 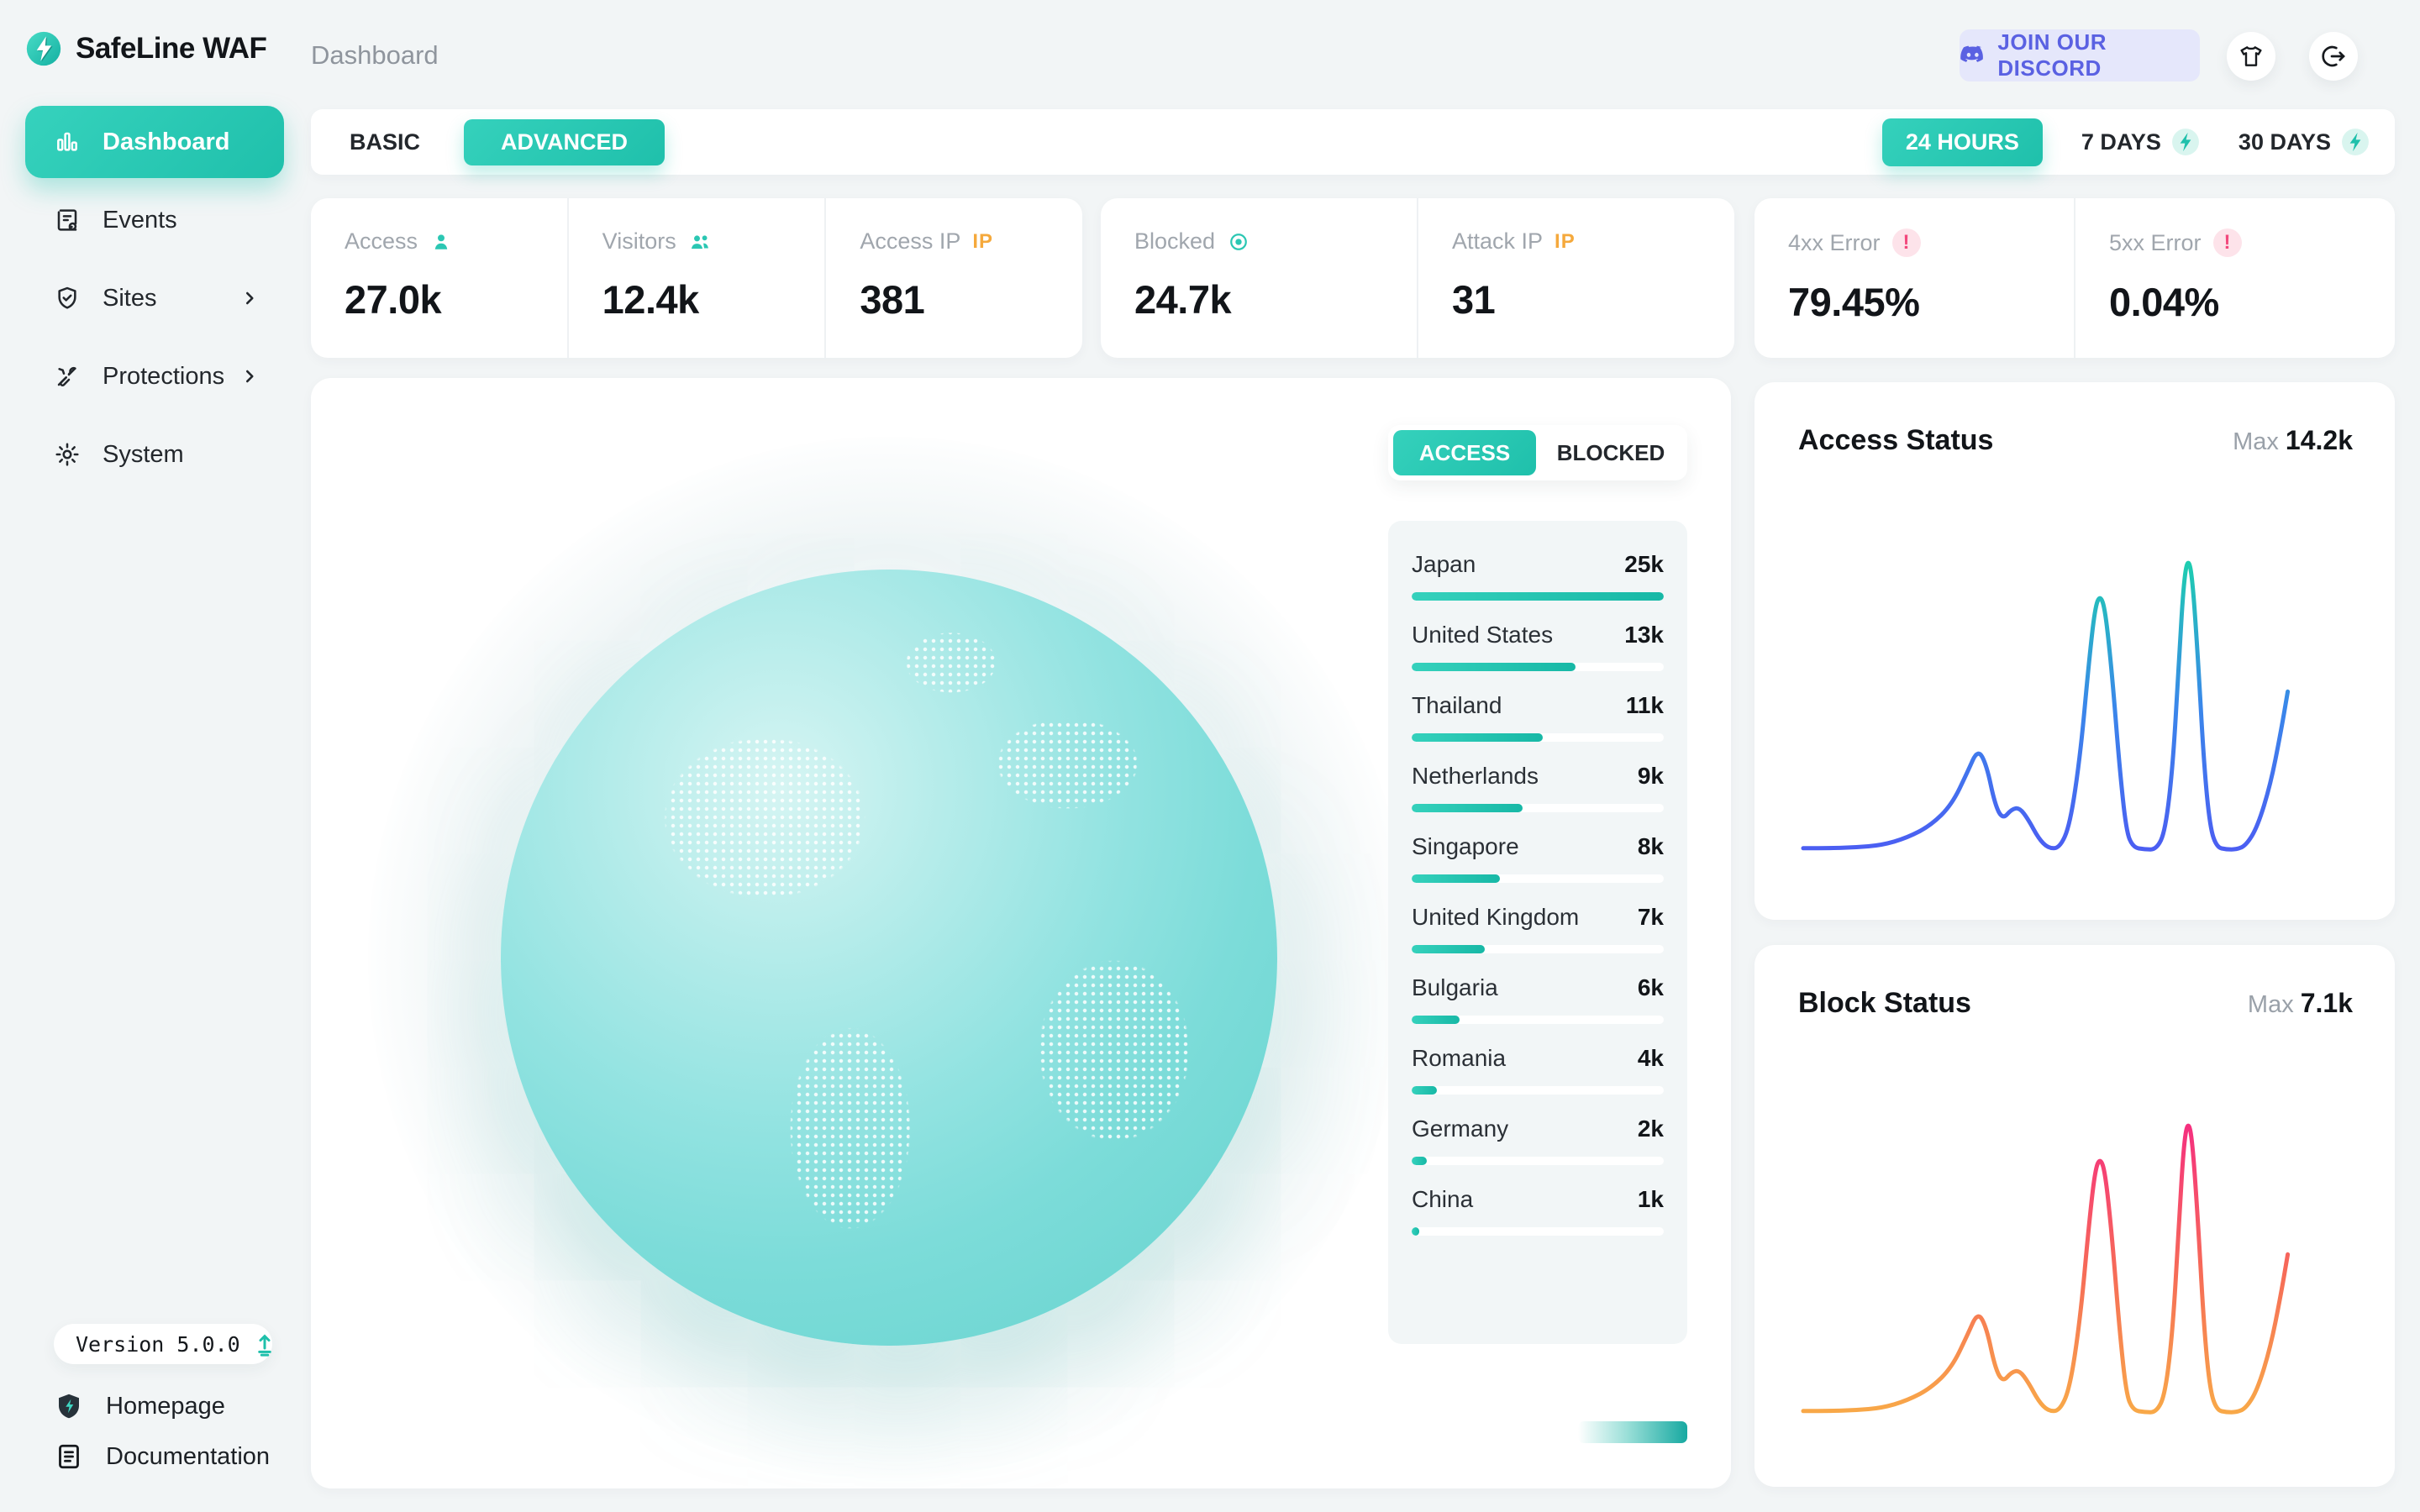 What do you see at coordinates (166, 141) in the screenshot?
I see `sidebar-item-label: Dashboard` at bounding box center [166, 141].